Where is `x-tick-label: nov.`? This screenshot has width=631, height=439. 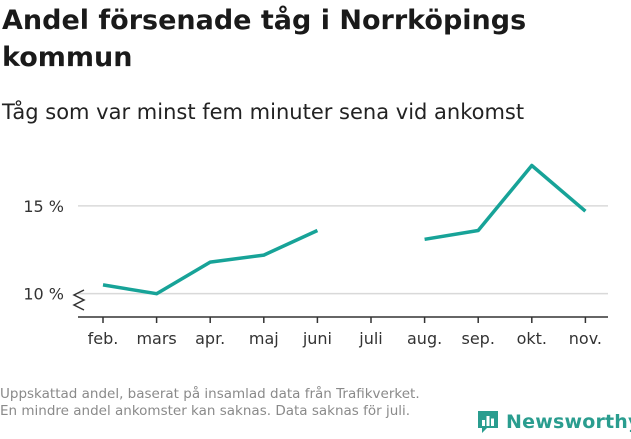
x-tick-label: nov. is located at coordinates (585, 338).